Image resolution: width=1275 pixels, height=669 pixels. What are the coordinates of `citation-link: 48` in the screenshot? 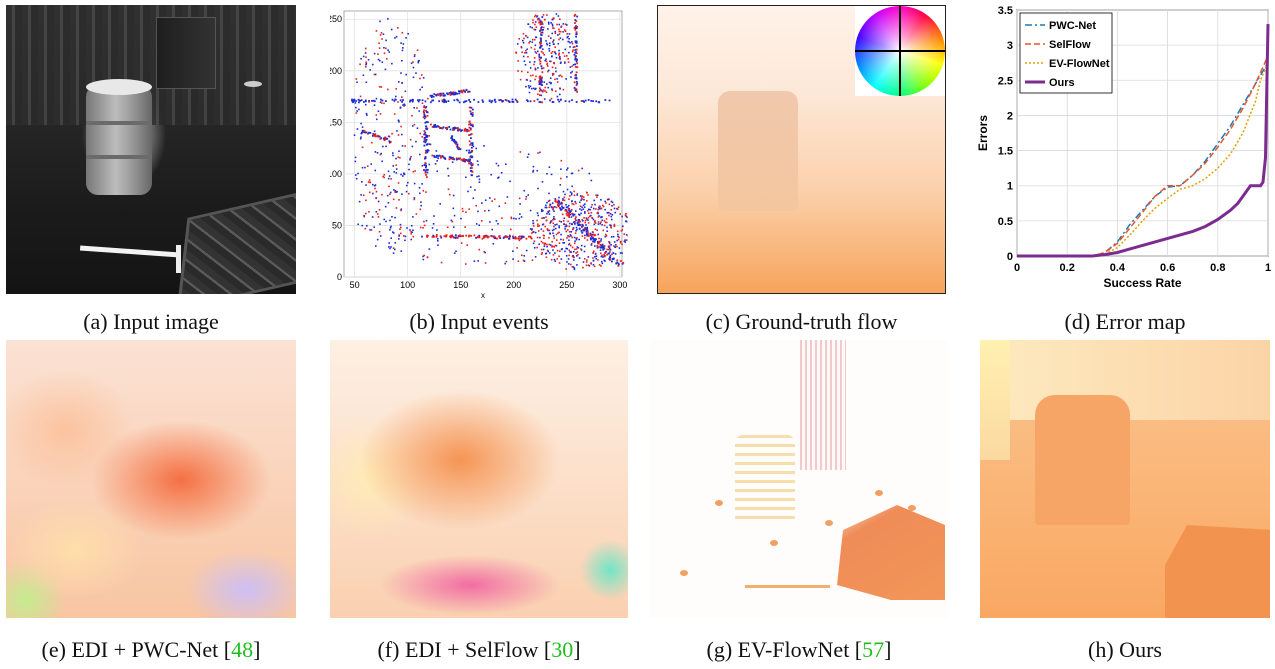 It's located at (242, 649).